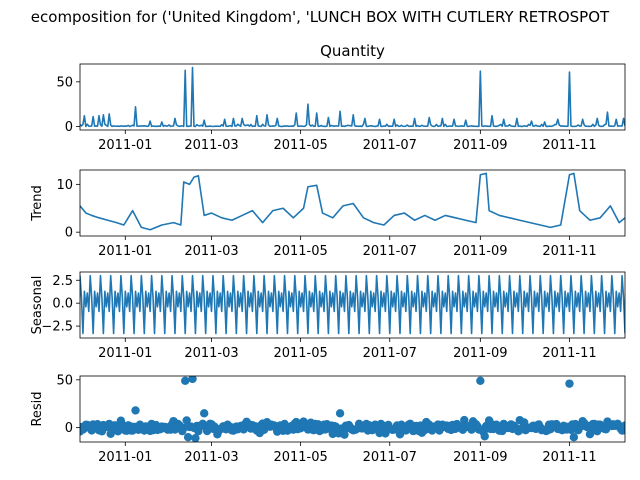 The width and height of the screenshot is (640, 480). What do you see at coordinates (37, 203) in the screenshot?
I see `y-axis-label: Trend` at bounding box center [37, 203].